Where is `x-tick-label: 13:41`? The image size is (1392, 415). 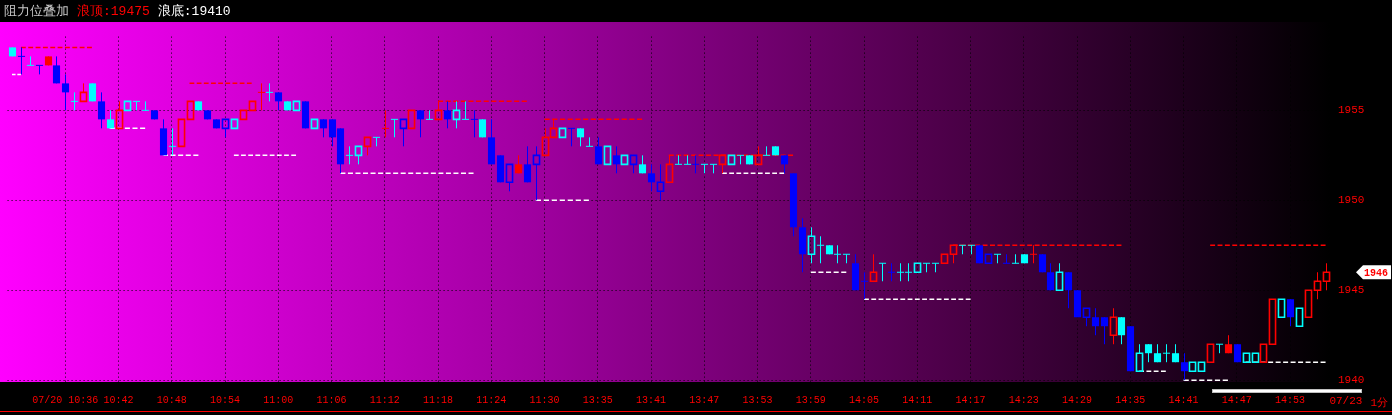 x-tick-label: 13:41 is located at coordinates (651, 400).